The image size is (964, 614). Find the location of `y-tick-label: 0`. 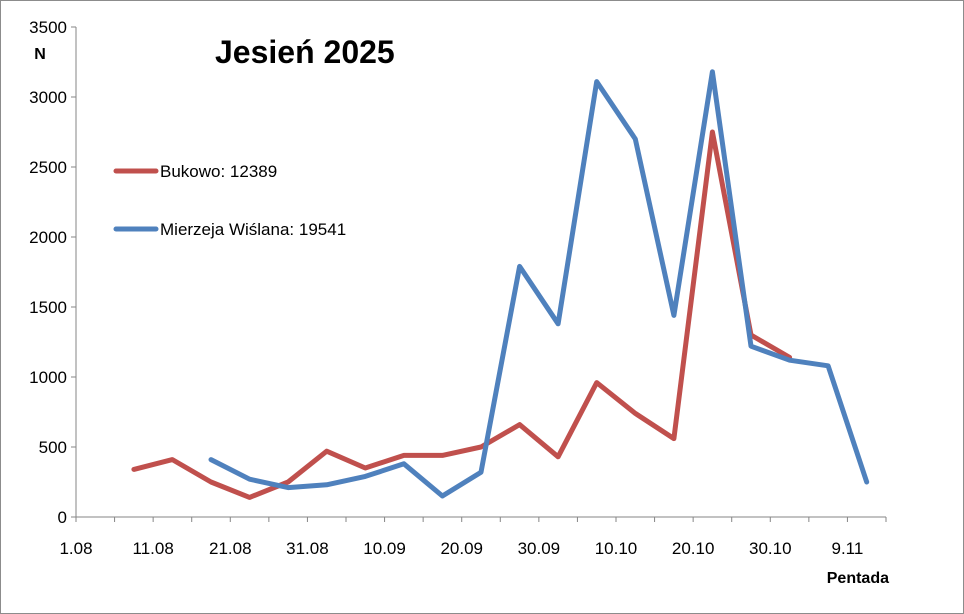

y-tick-label: 0 is located at coordinates (62, 517).